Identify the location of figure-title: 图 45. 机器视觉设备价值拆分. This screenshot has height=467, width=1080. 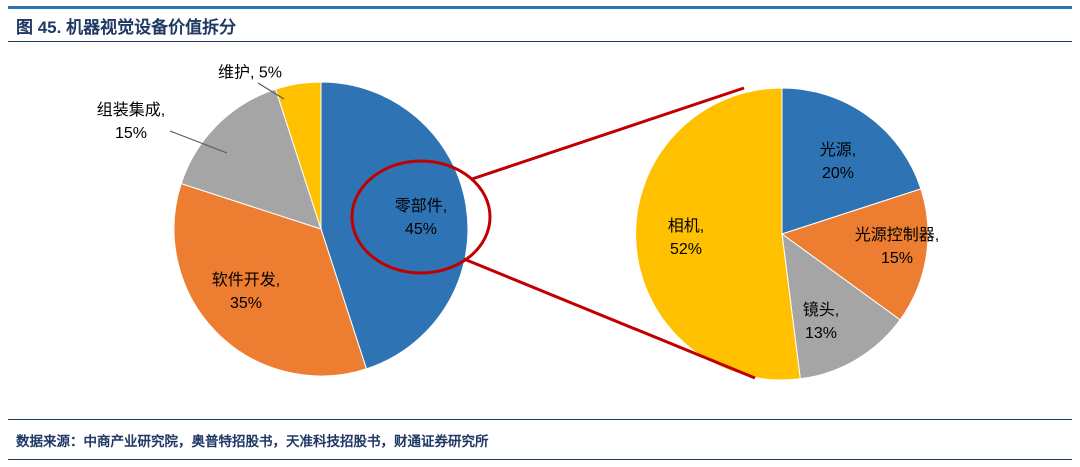
(126, 27).